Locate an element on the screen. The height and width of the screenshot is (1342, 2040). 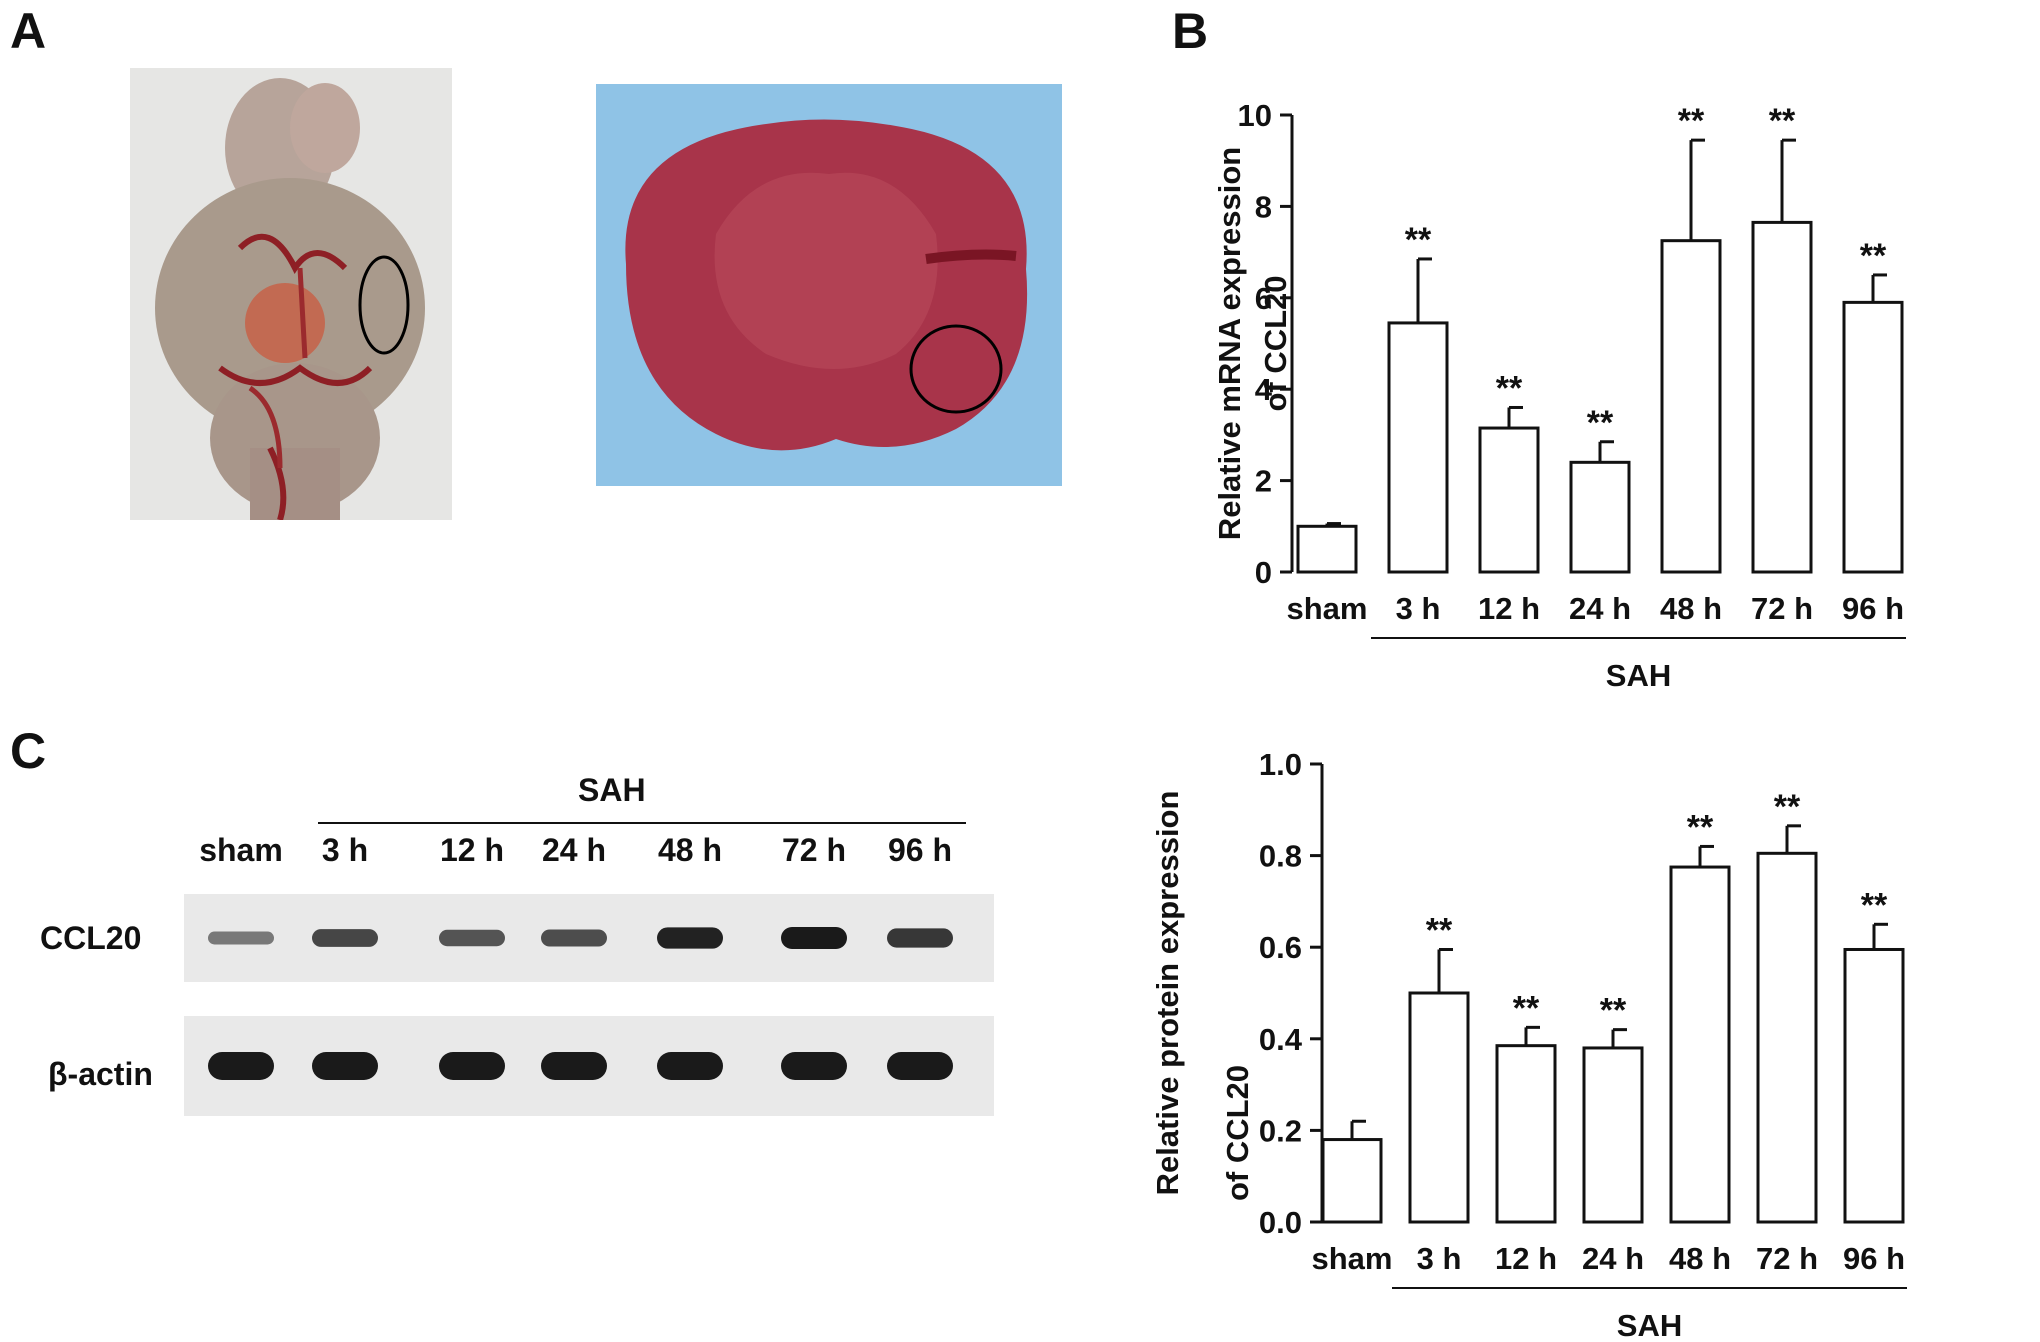
y-tick-label: 8 is located at coordinates (1263, 206).